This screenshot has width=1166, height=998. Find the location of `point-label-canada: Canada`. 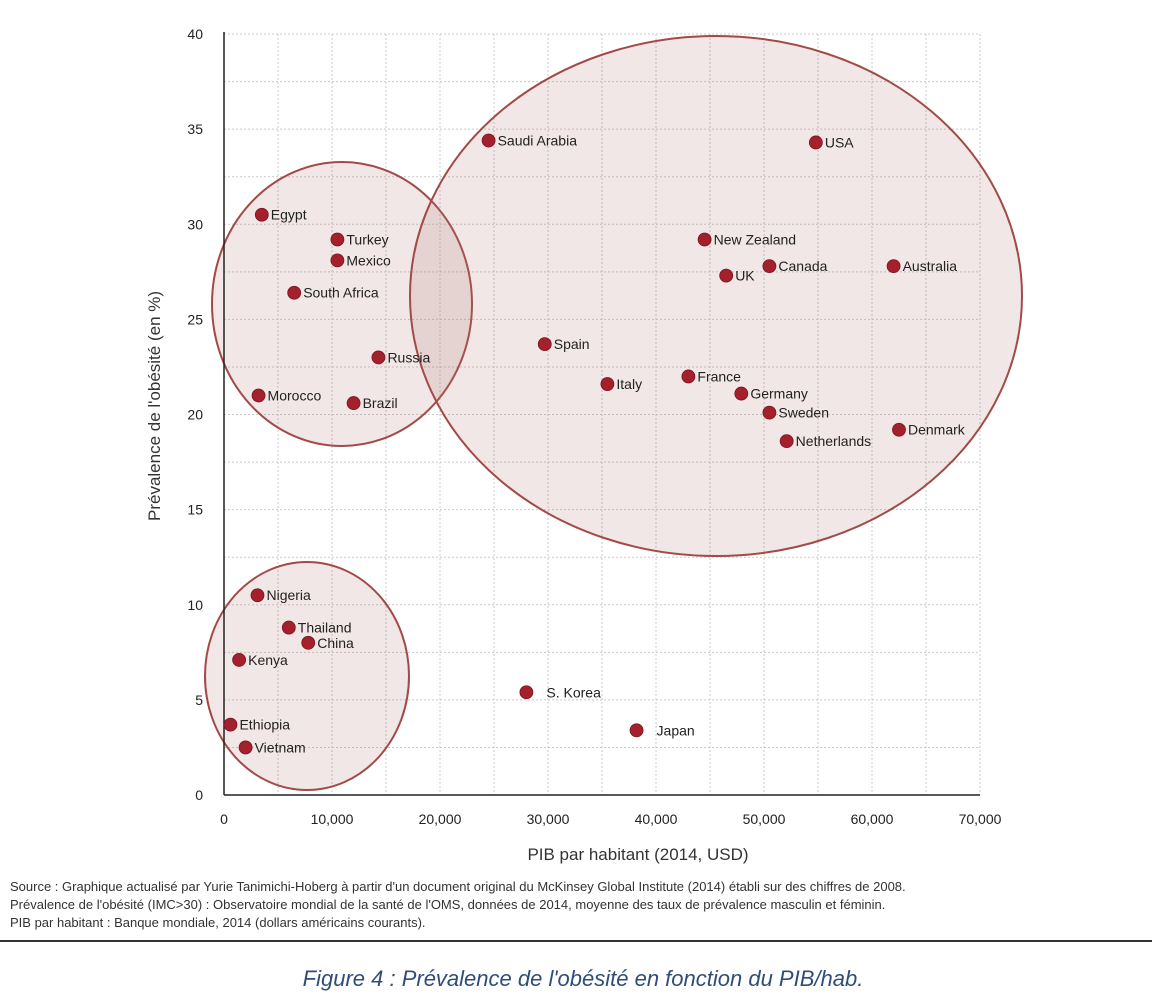

point-label-canada: Canada is located at coordinates (802, 266).